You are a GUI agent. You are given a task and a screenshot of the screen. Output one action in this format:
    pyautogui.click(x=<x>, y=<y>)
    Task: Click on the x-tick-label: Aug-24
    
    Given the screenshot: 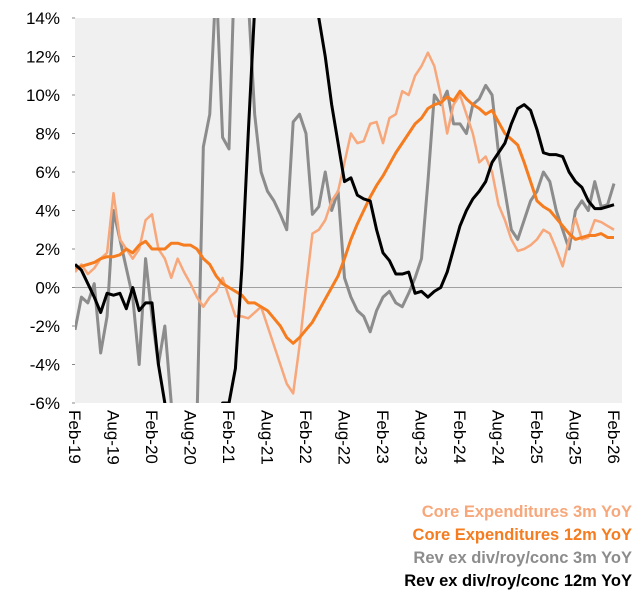 What is the action you would take?
    pyautogui.click(x=498, y=437)
    